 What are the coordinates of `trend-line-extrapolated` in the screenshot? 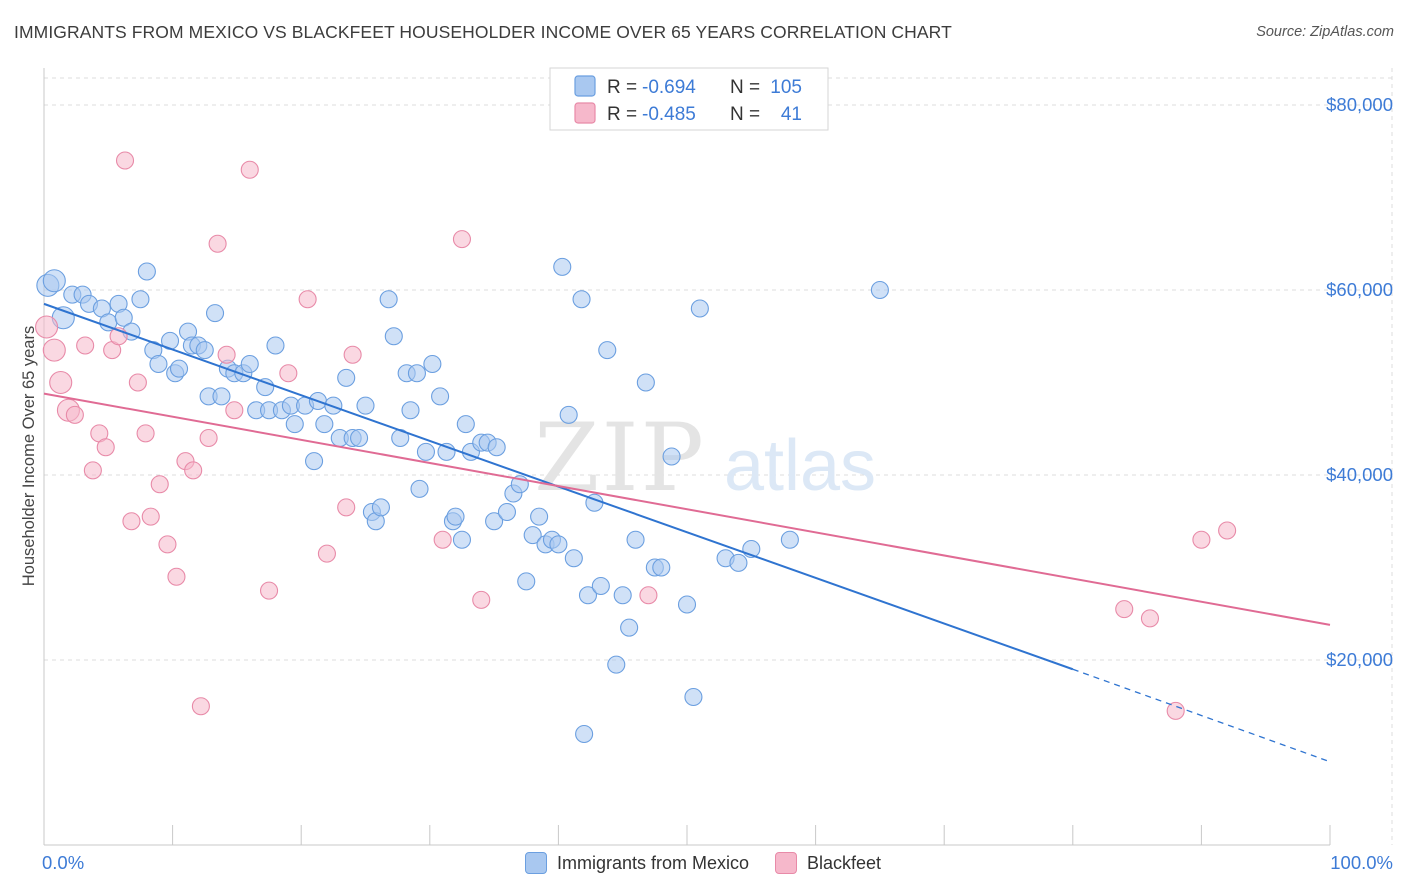 It's located at (1201, 715).